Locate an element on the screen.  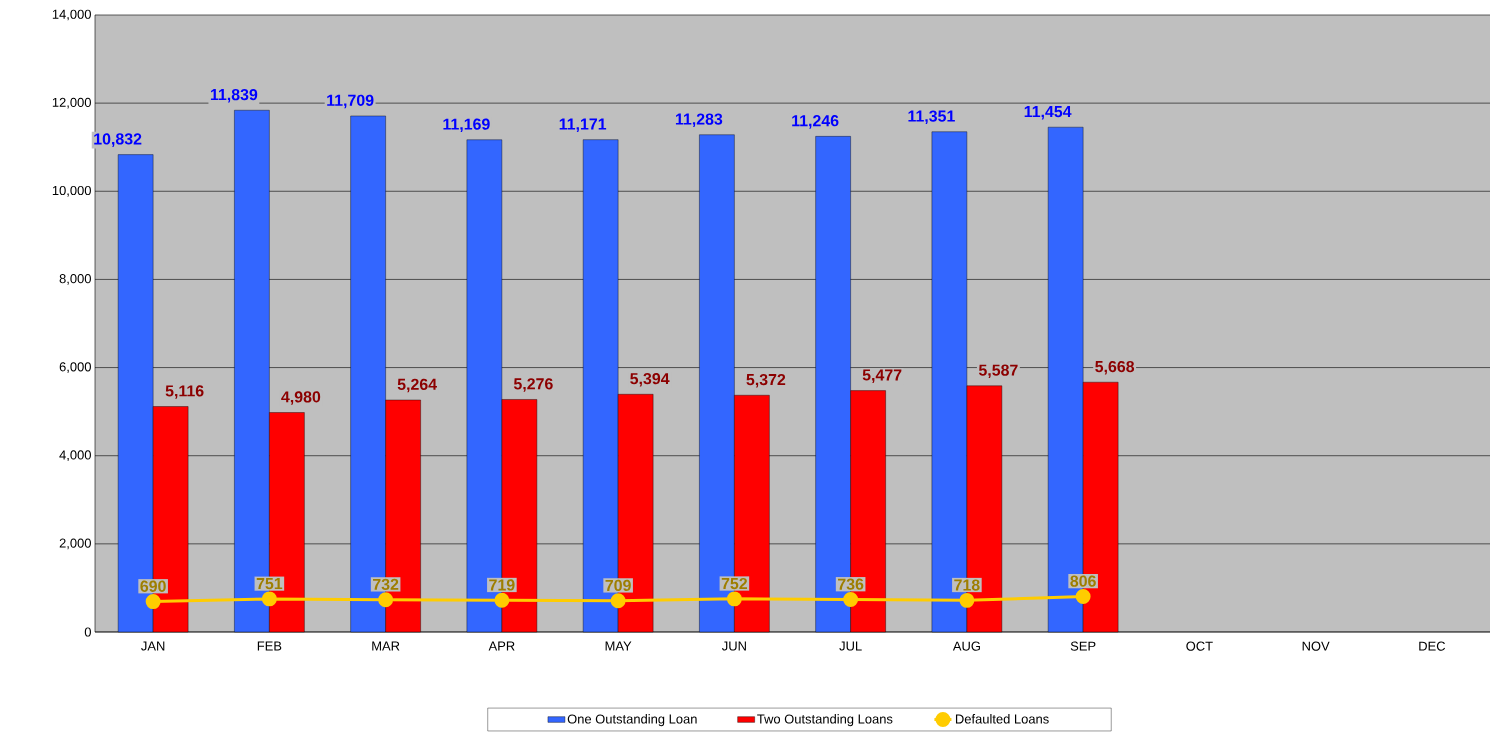
data-label: 11,709 is located at coordinates (350, 101).